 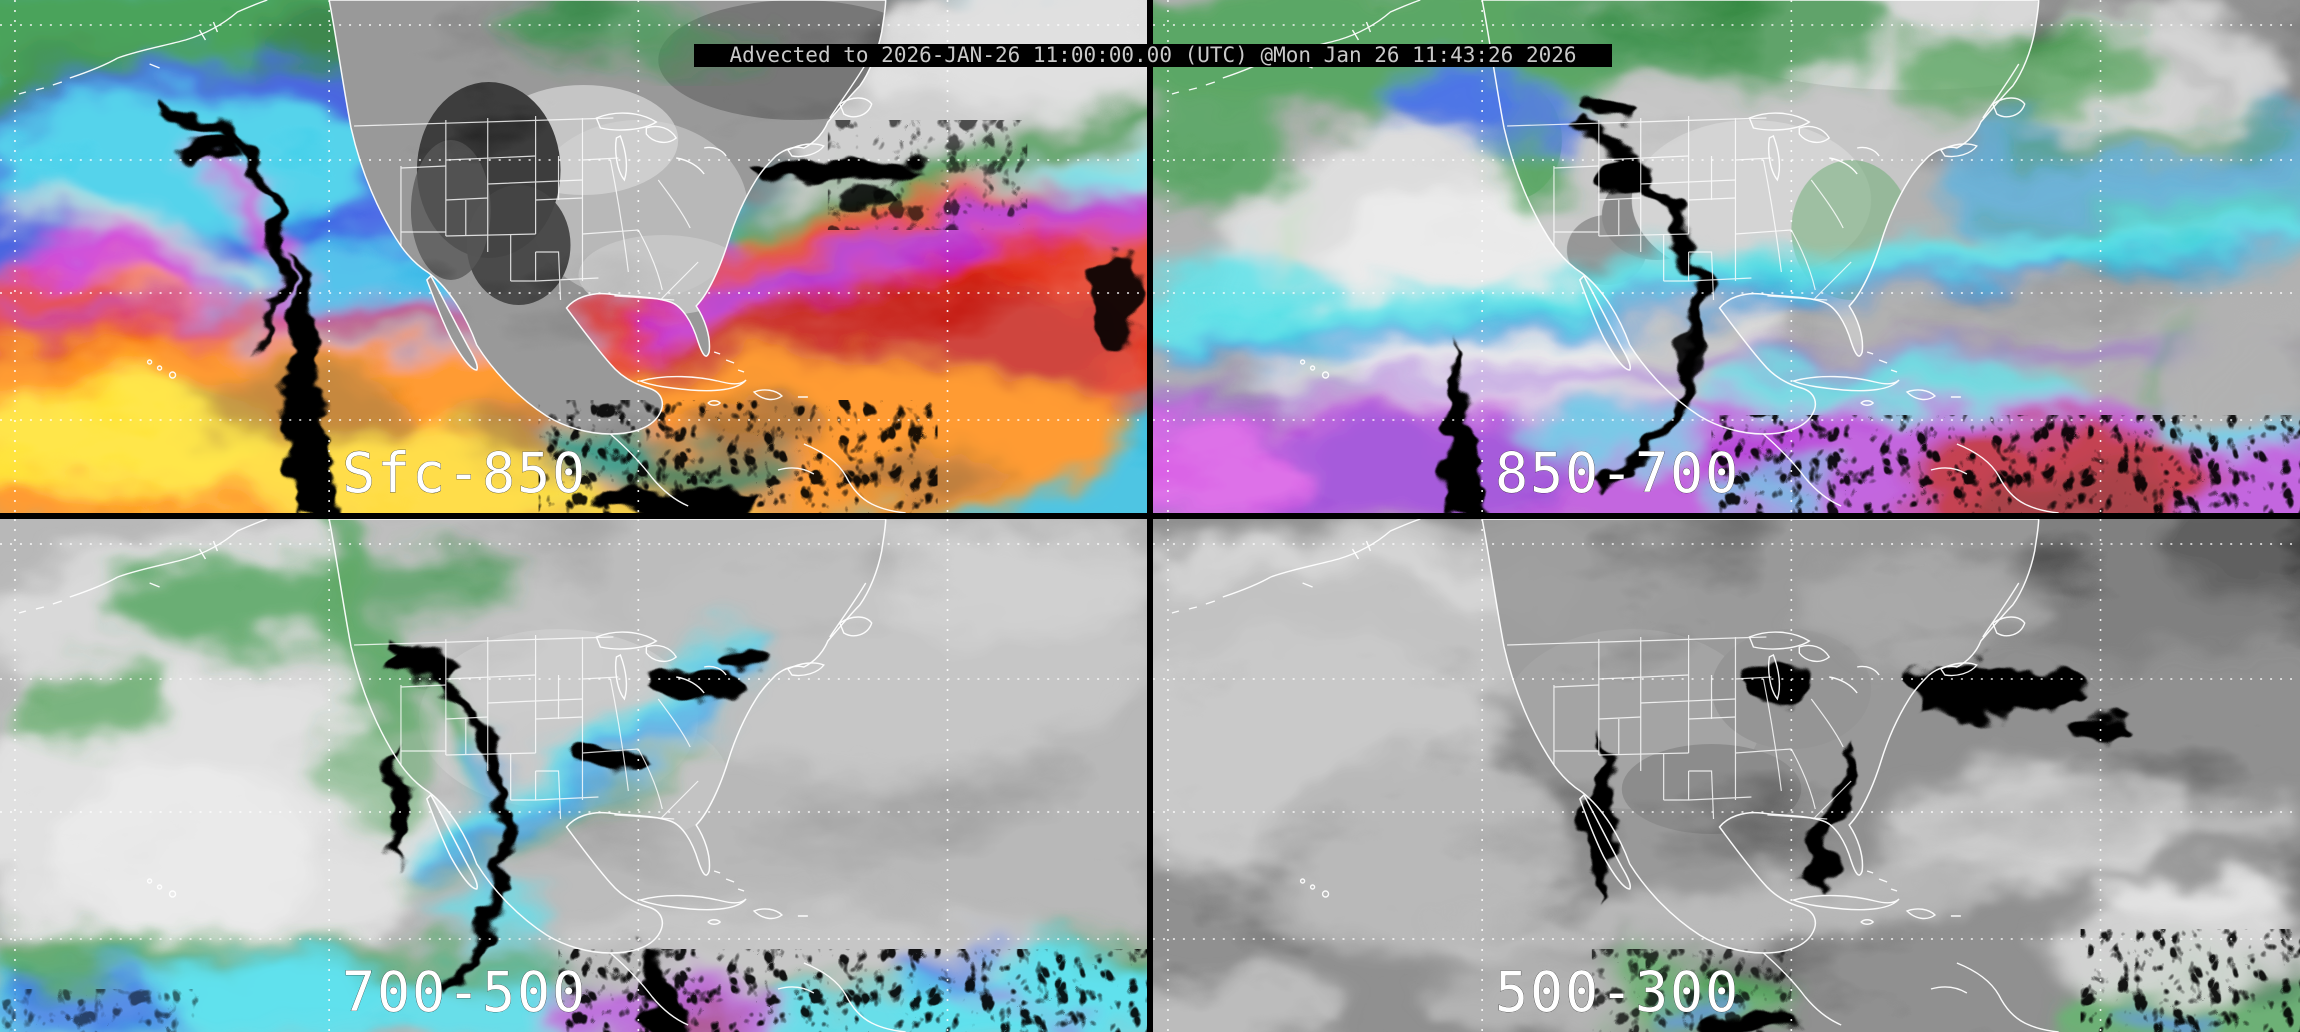 What do you see at coordinates (1617, 473) in the screenshot?
I see `panel-label-850-700: 850-700` at bounding box center [1617, 473].